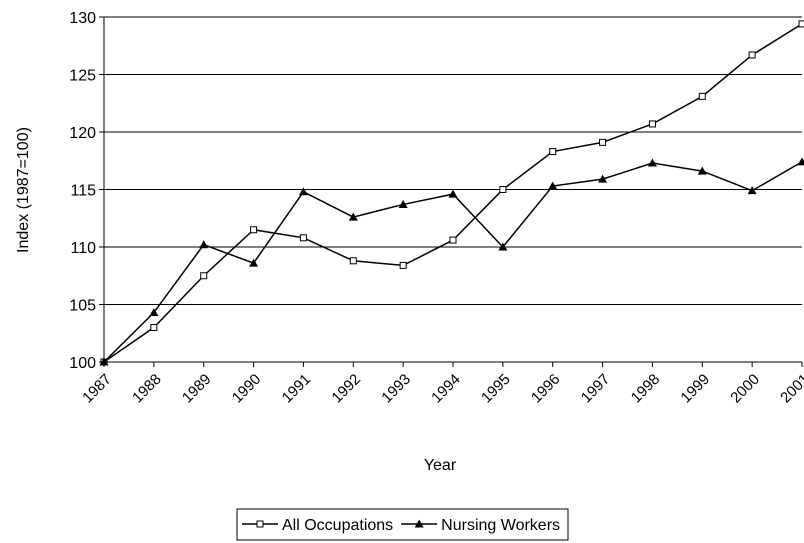 The image size is (804, 543). Describe the element at coordinates (82, 18) in the screenshot. I see `y-tick-label: 130` at that location.